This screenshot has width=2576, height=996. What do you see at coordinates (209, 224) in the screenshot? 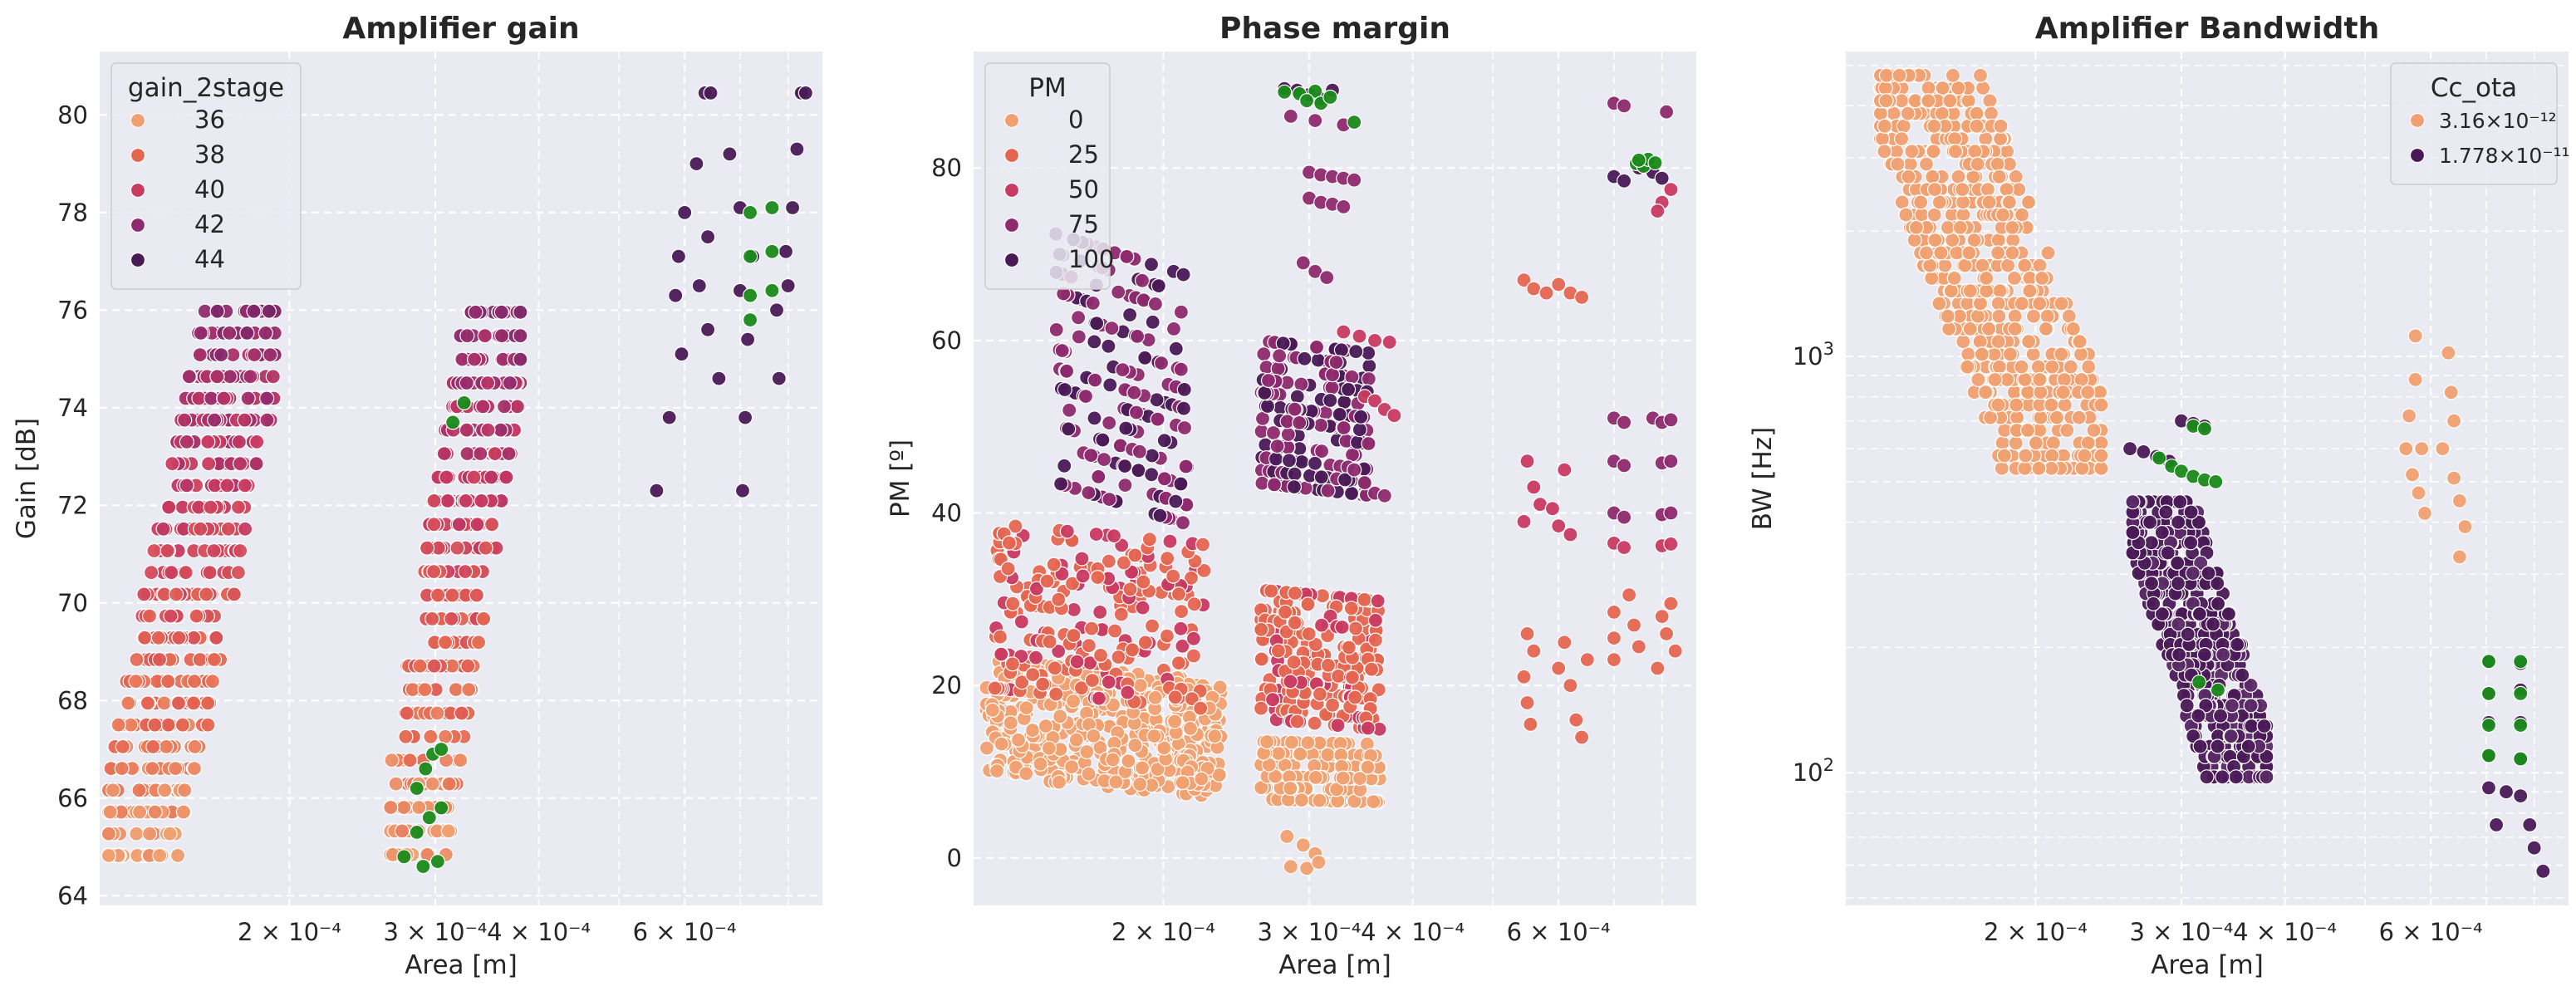
I see `legend-label: 42` at bounding box center [209, 224].